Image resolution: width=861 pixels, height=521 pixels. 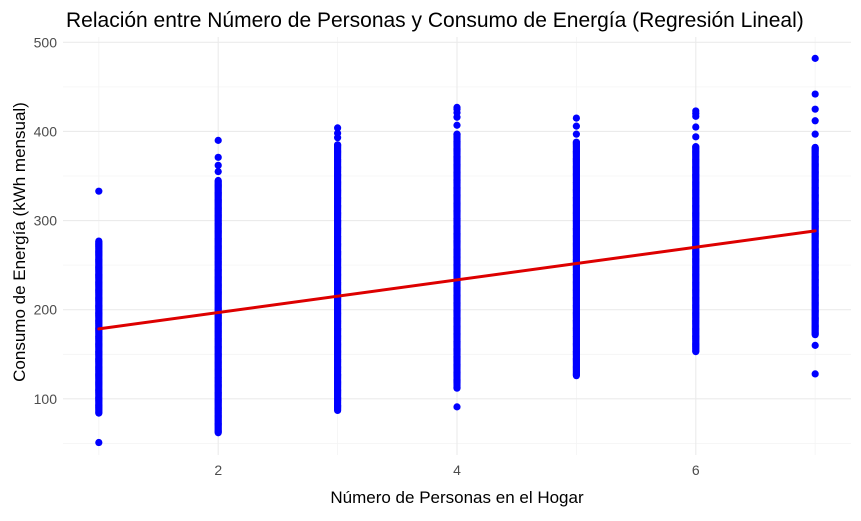 I want to click on y-tick-label: 100, so click(x=46, y=399).